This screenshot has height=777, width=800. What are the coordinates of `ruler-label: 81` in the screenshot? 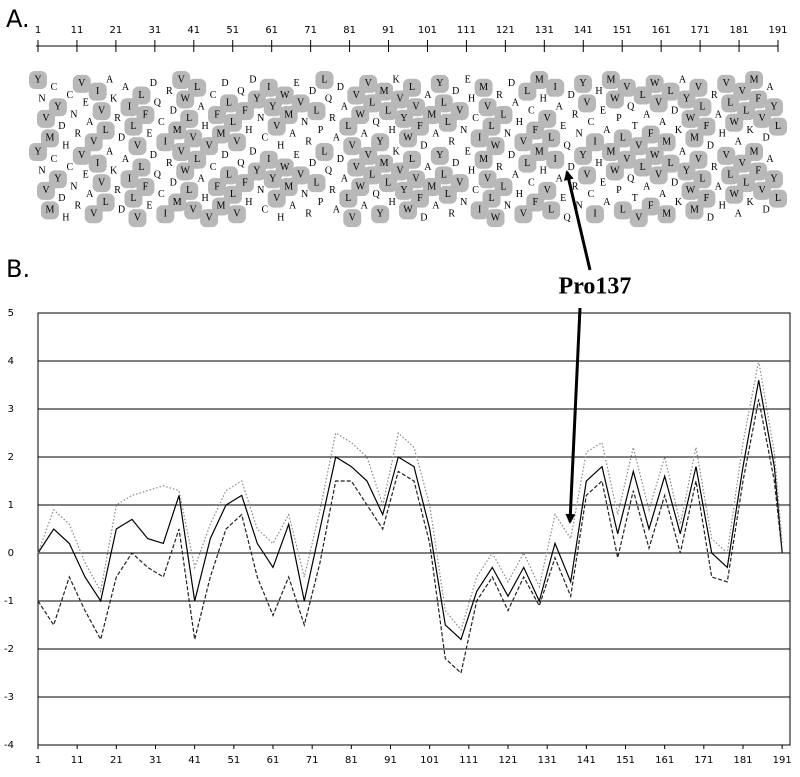 It's located at (349, 30).